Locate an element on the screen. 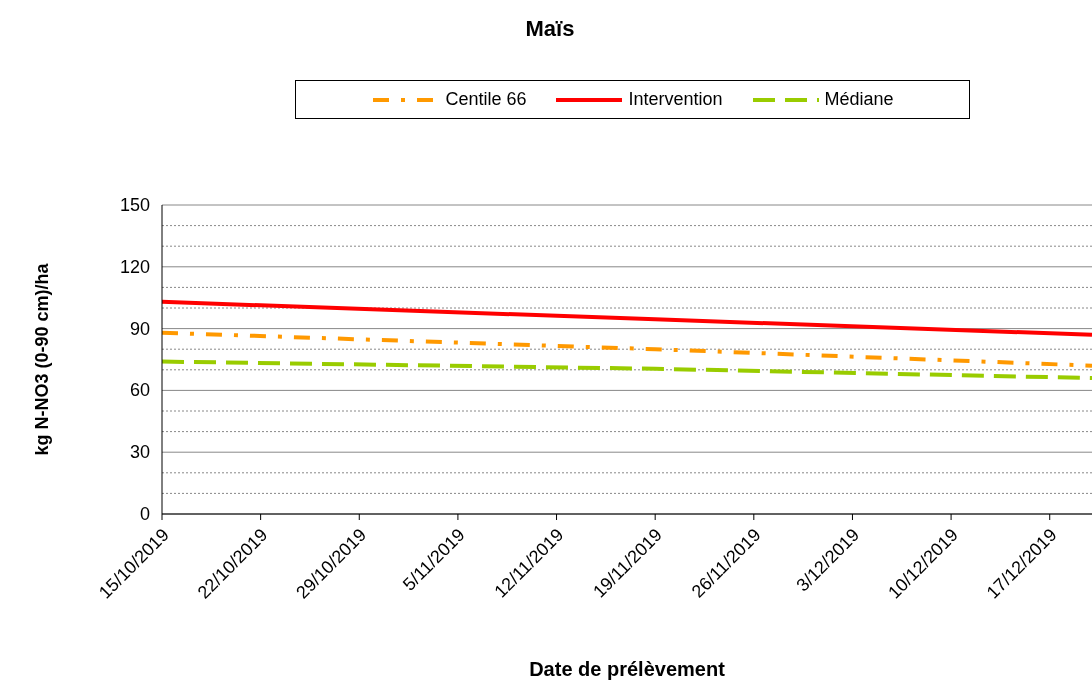 This screenshot has height=692, width=1092. y-tick-label: 120 is located at coordinates (134, 266).